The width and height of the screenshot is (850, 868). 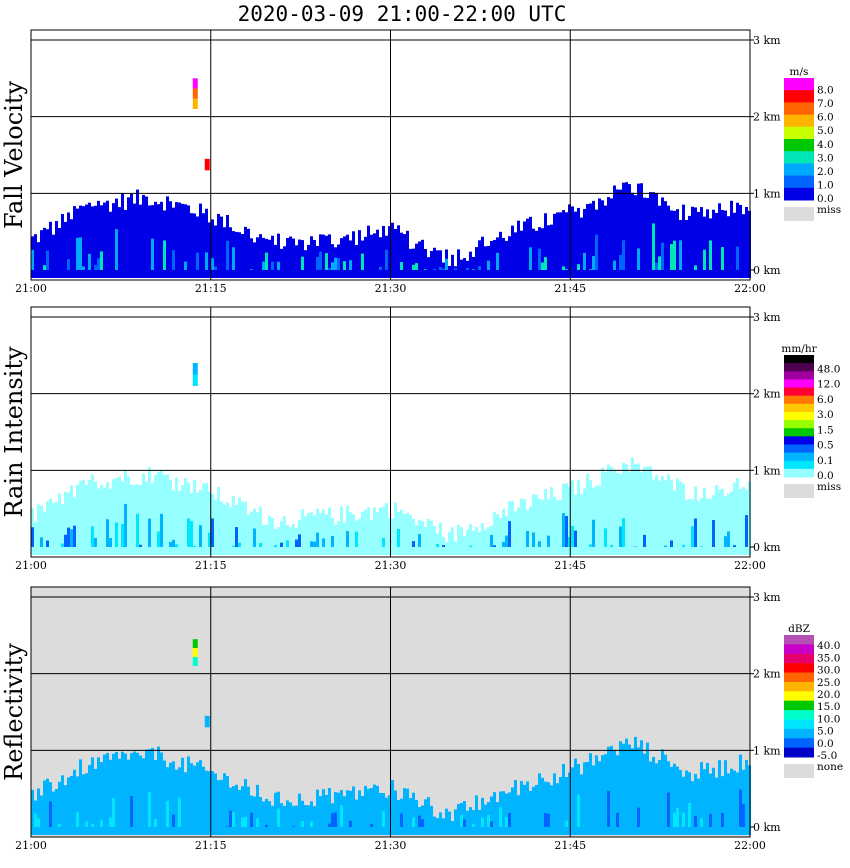 What do you see at coordinates (828, 671) in the screenshot?
I see `colorbar-label: 30.0` at bounding box center [828, 671].